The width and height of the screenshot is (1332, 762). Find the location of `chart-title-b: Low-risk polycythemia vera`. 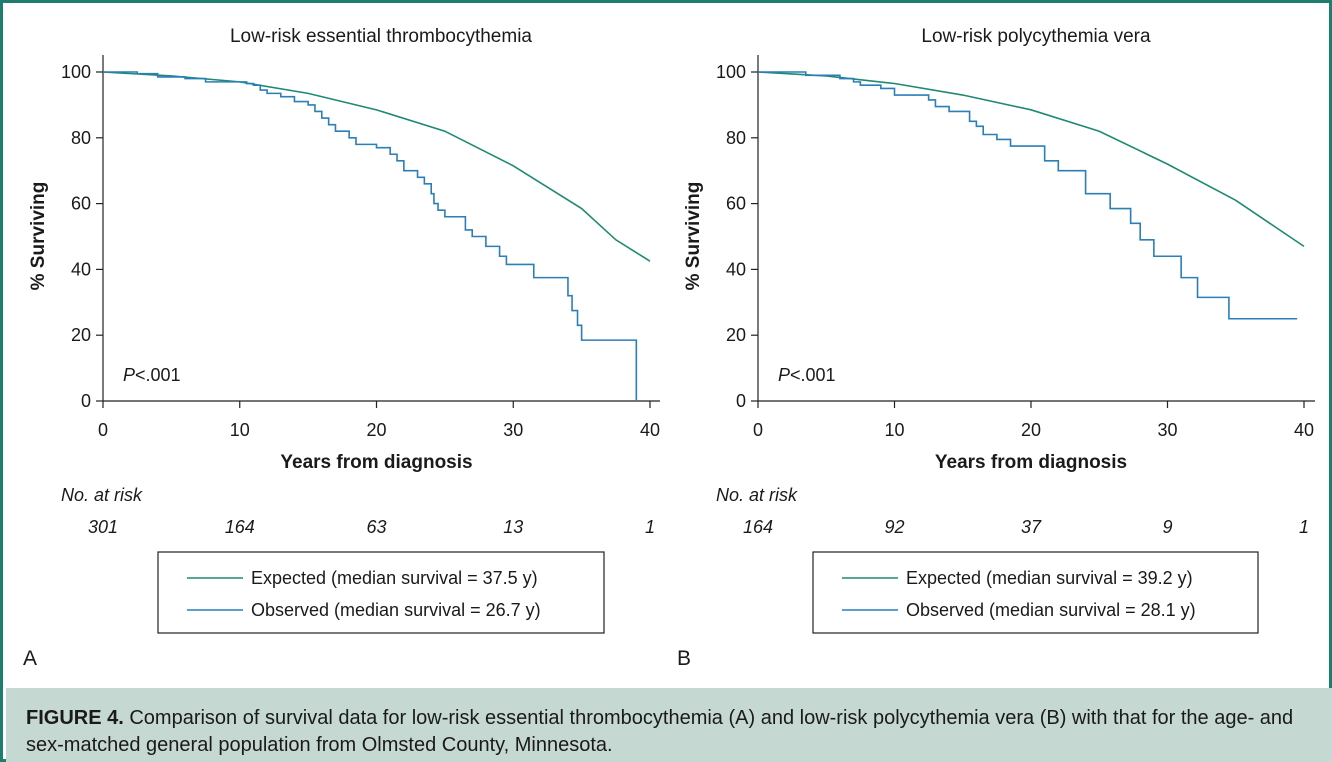

chart-title-b: Low-risk polycythemia vera is located at coordinates (1036, 36).